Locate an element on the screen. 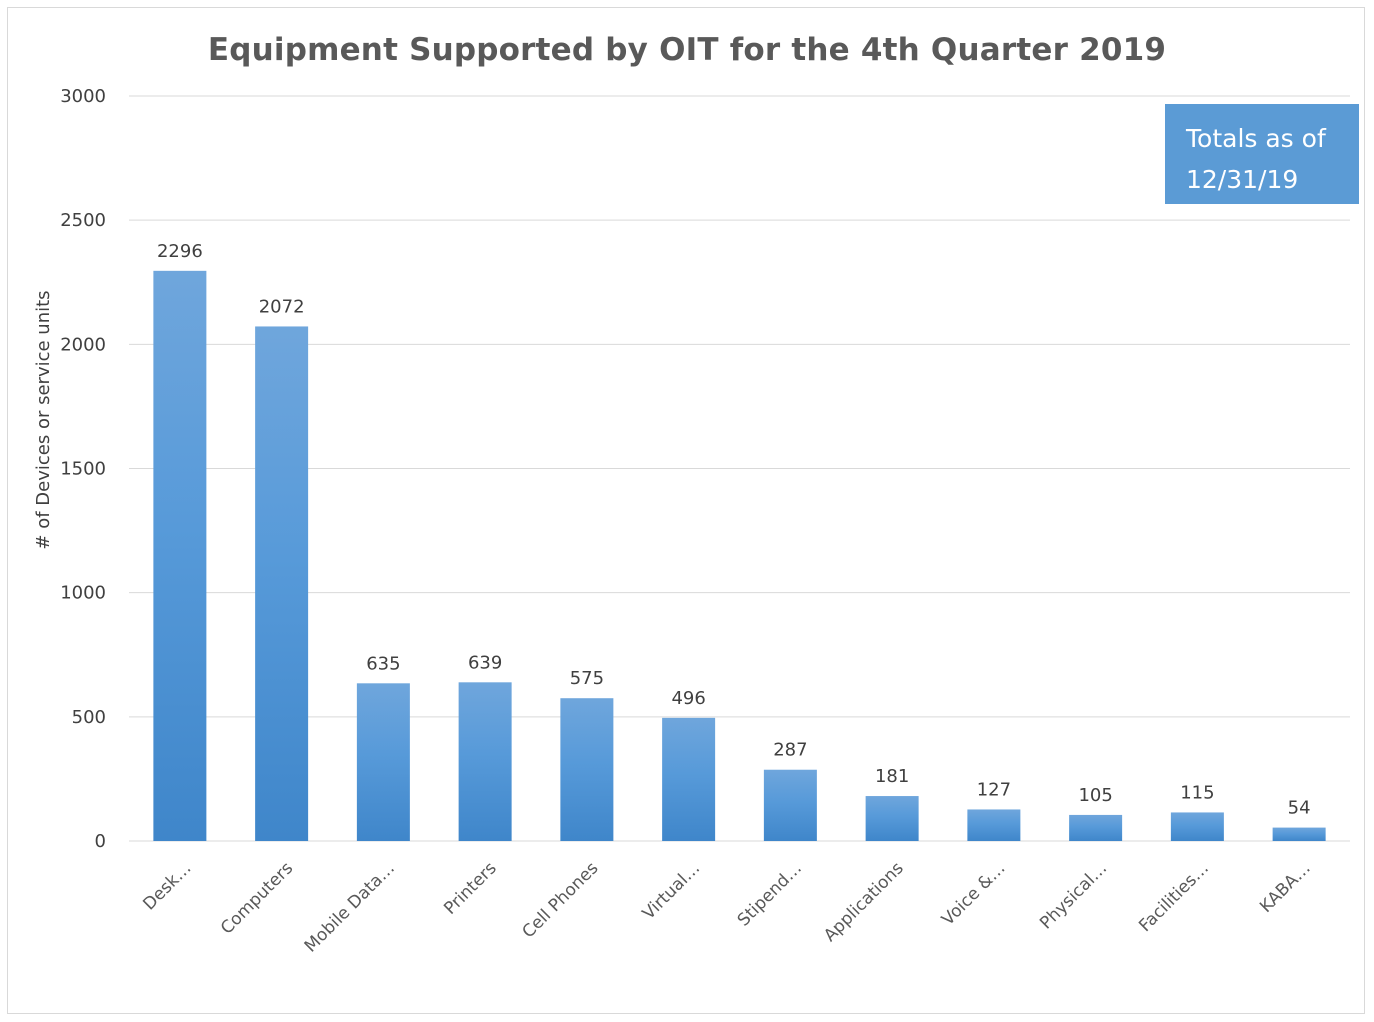 This screenshot has height=1022, width=1374. annotation-line-1: Totals as of is located at coordinates (1256, 138).